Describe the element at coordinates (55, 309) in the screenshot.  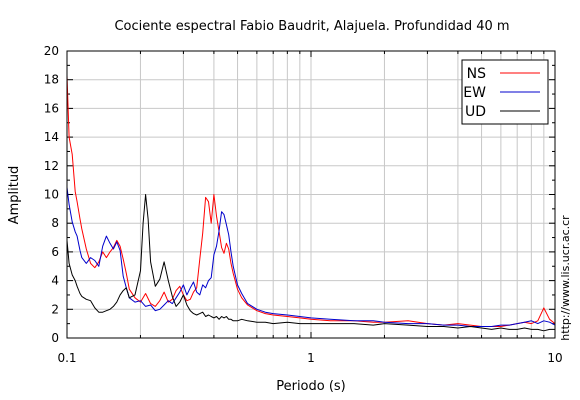
I see `y-tick-label: 2` at that location.